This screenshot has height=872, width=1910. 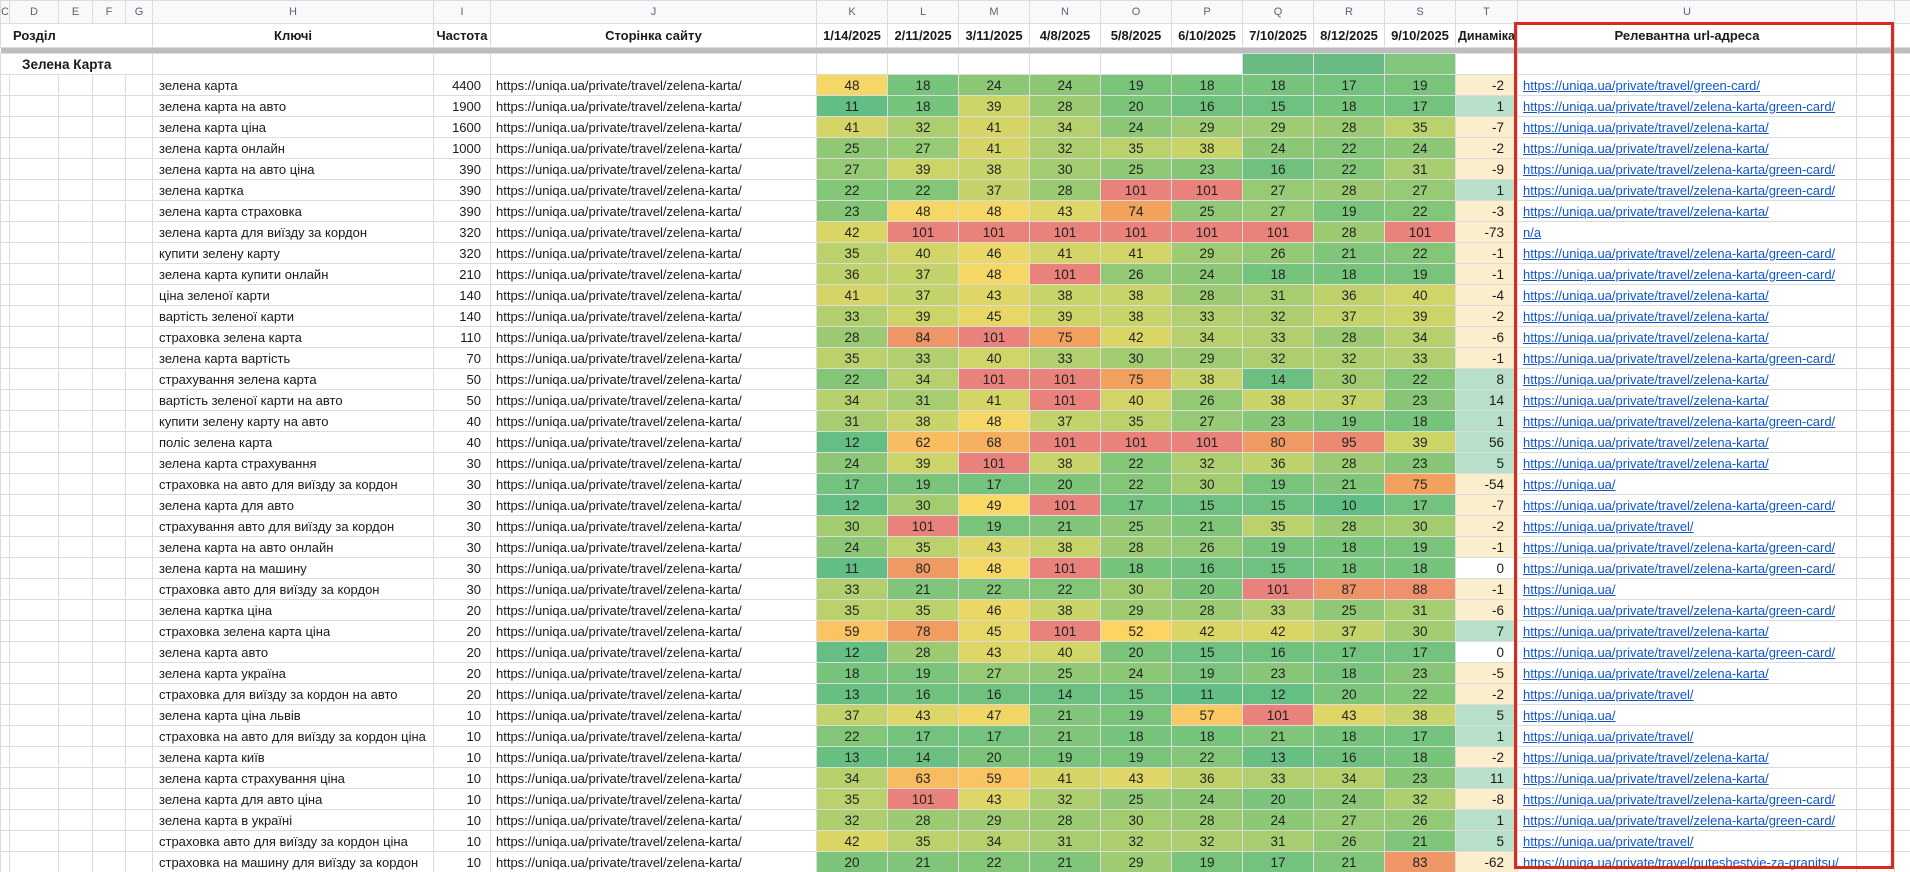 What do you see at coordinates (462, 12) in the screenshot?
I see `column-letter: I` at bounding box center [462, 12].